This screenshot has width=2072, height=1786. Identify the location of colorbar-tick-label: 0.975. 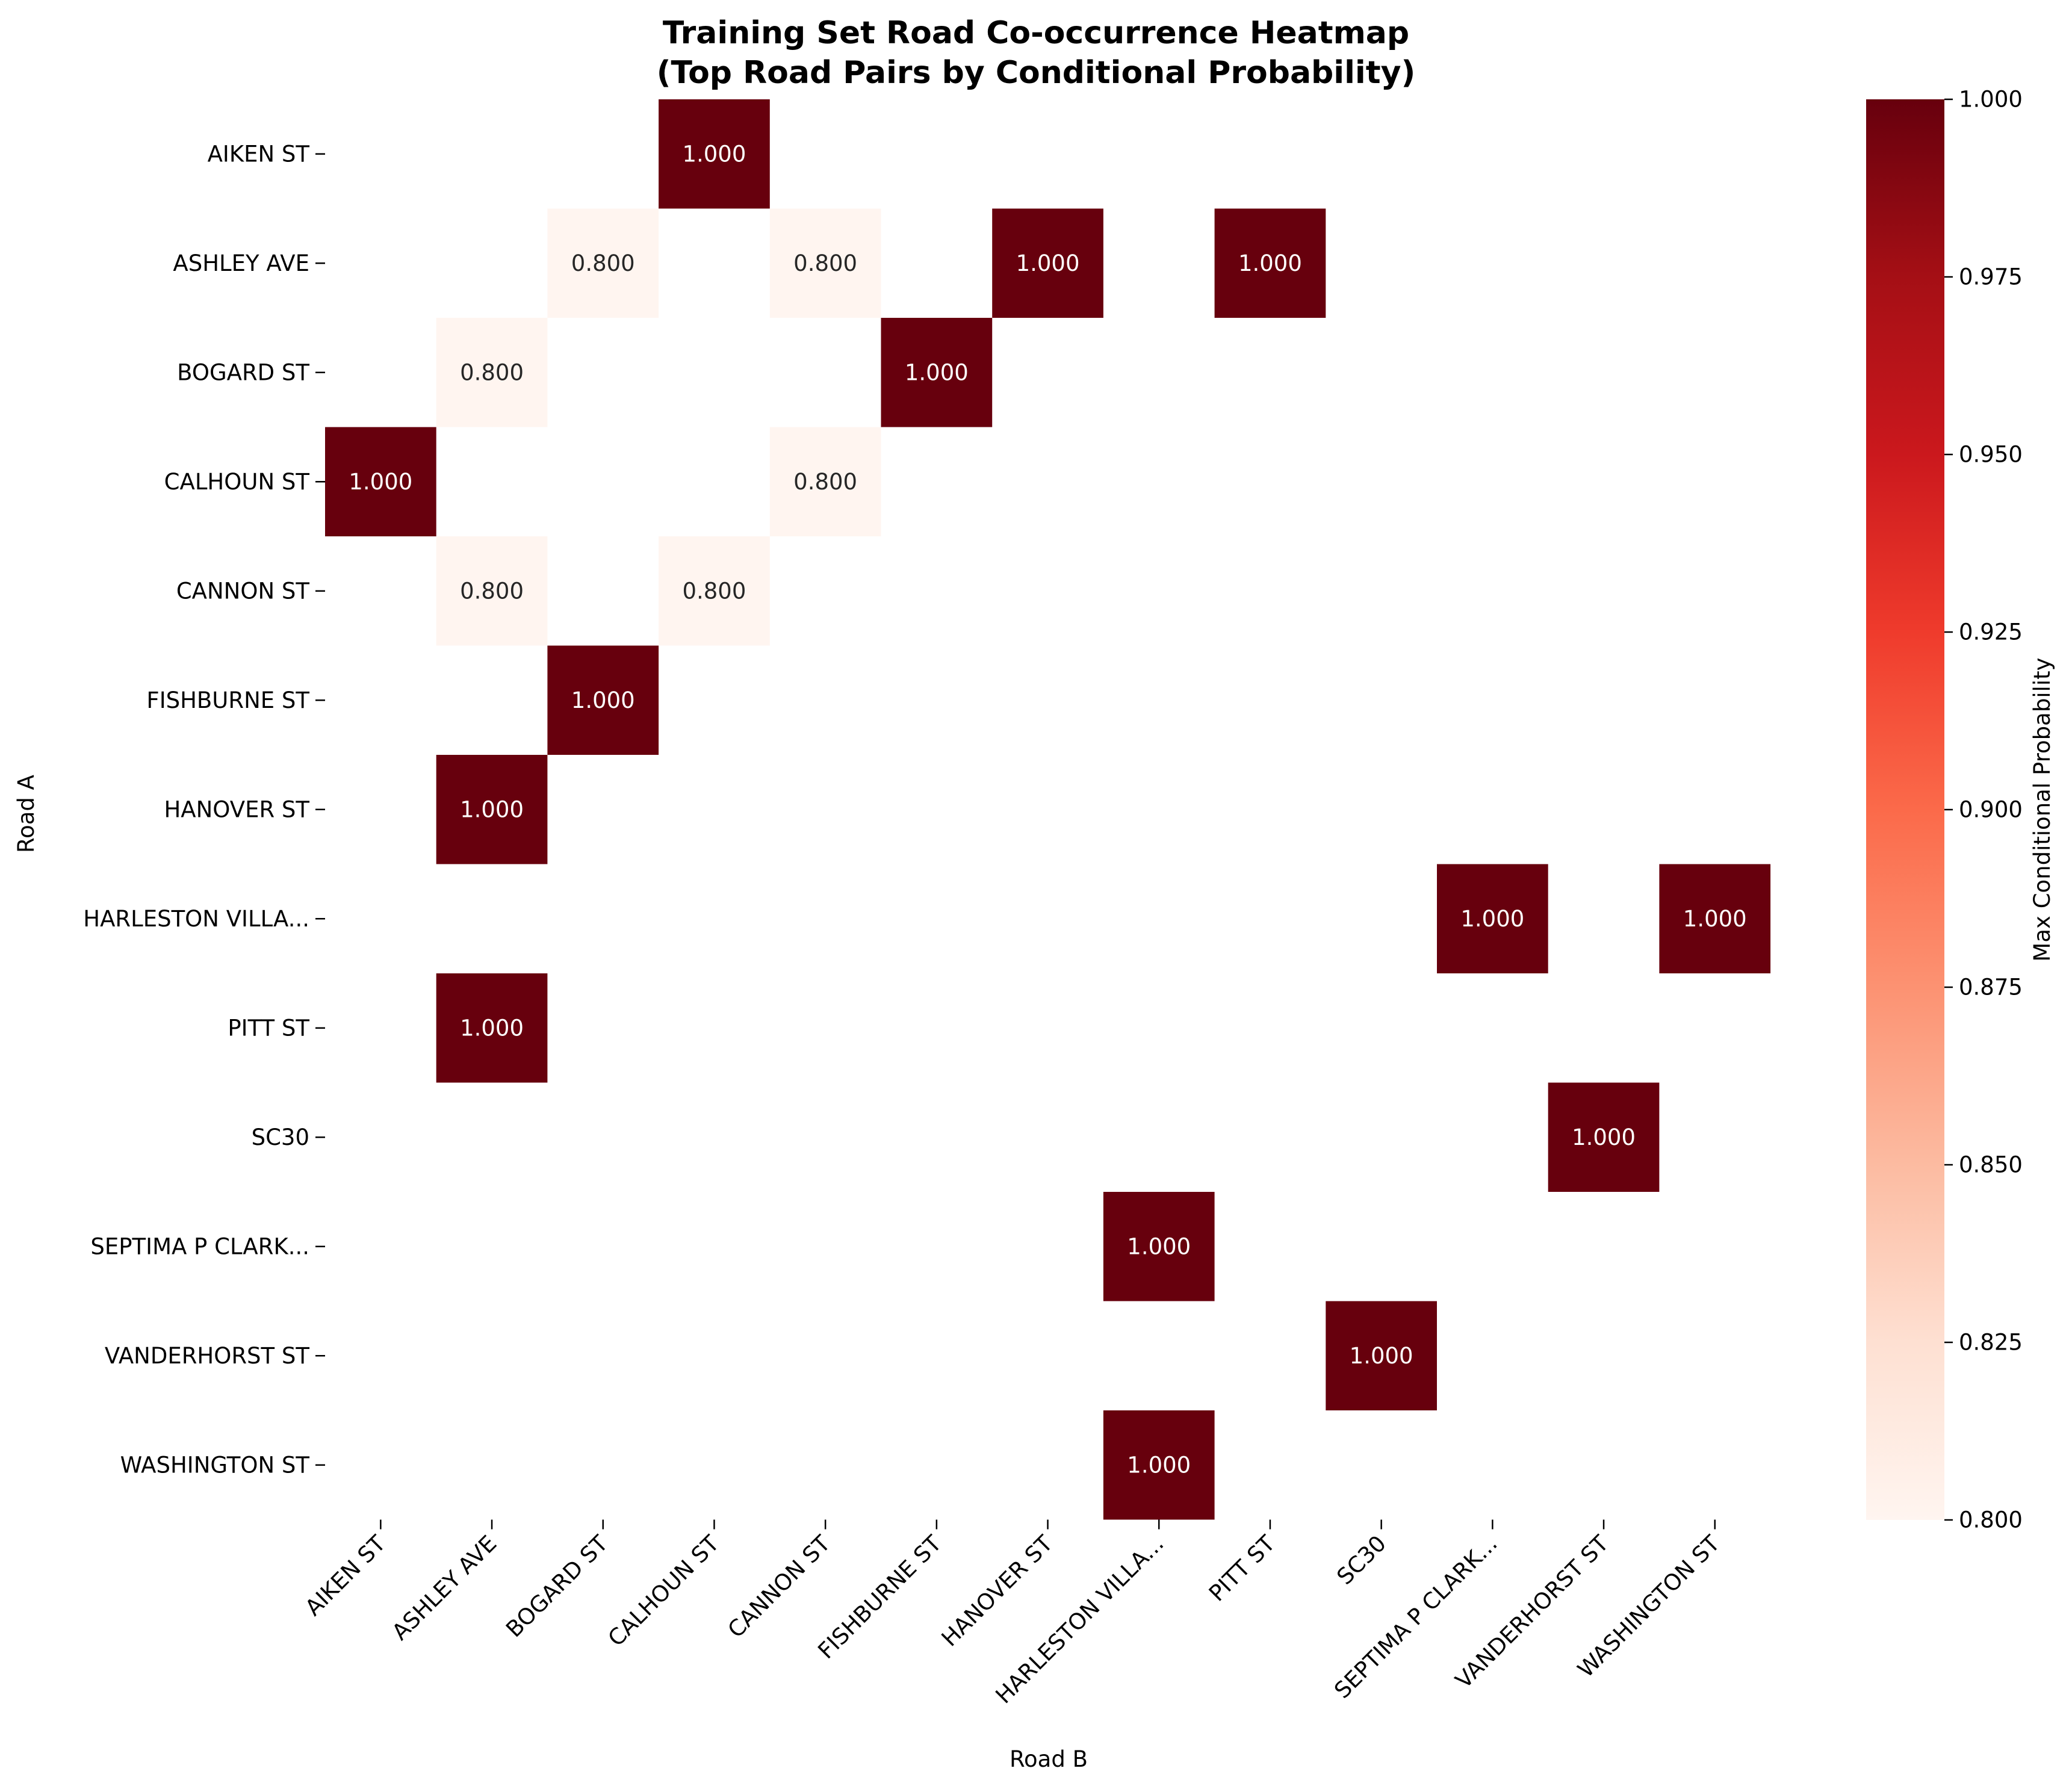
(1991, 277).